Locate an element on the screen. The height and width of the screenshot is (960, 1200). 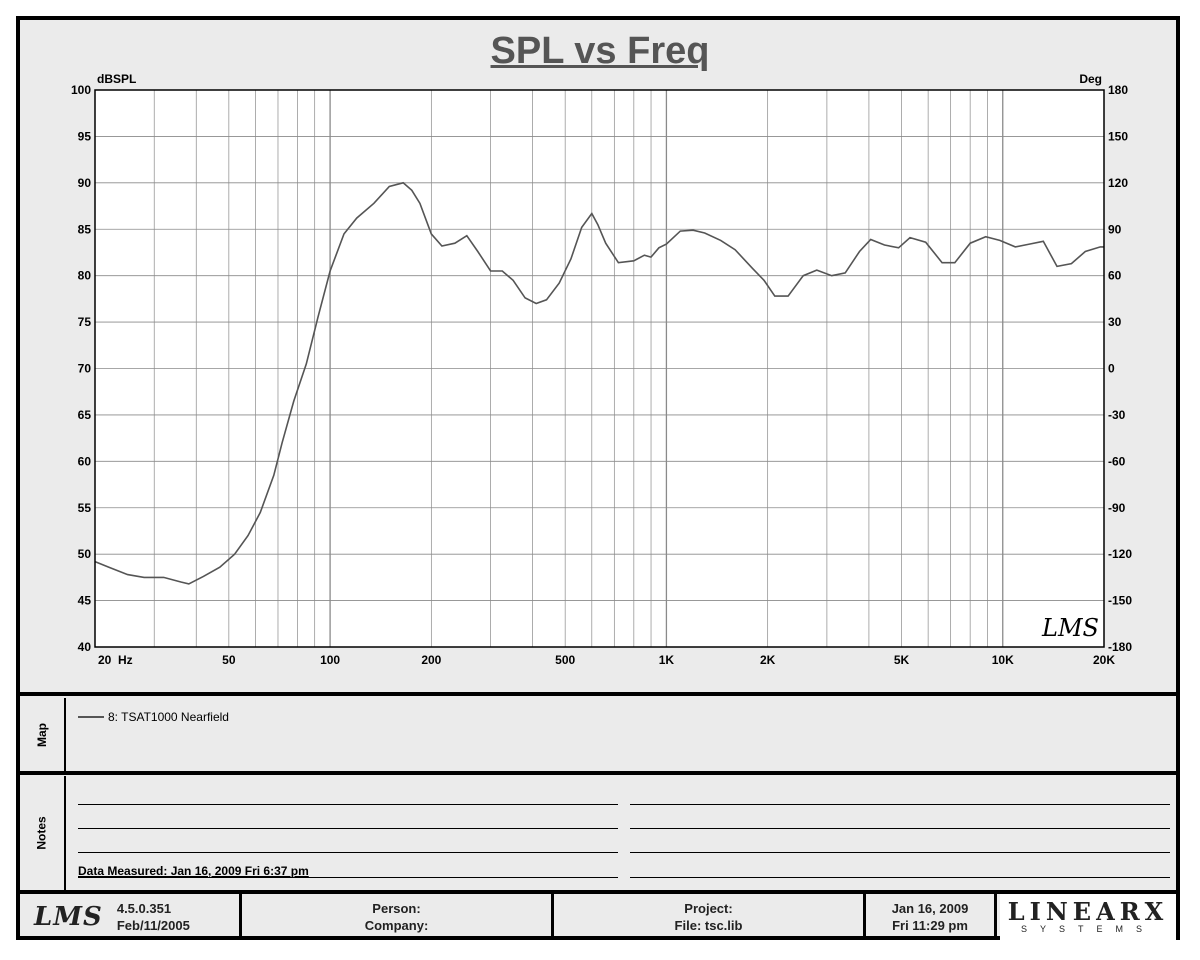
y-tick-label-left: 65 is located at coordinates (85, 415).